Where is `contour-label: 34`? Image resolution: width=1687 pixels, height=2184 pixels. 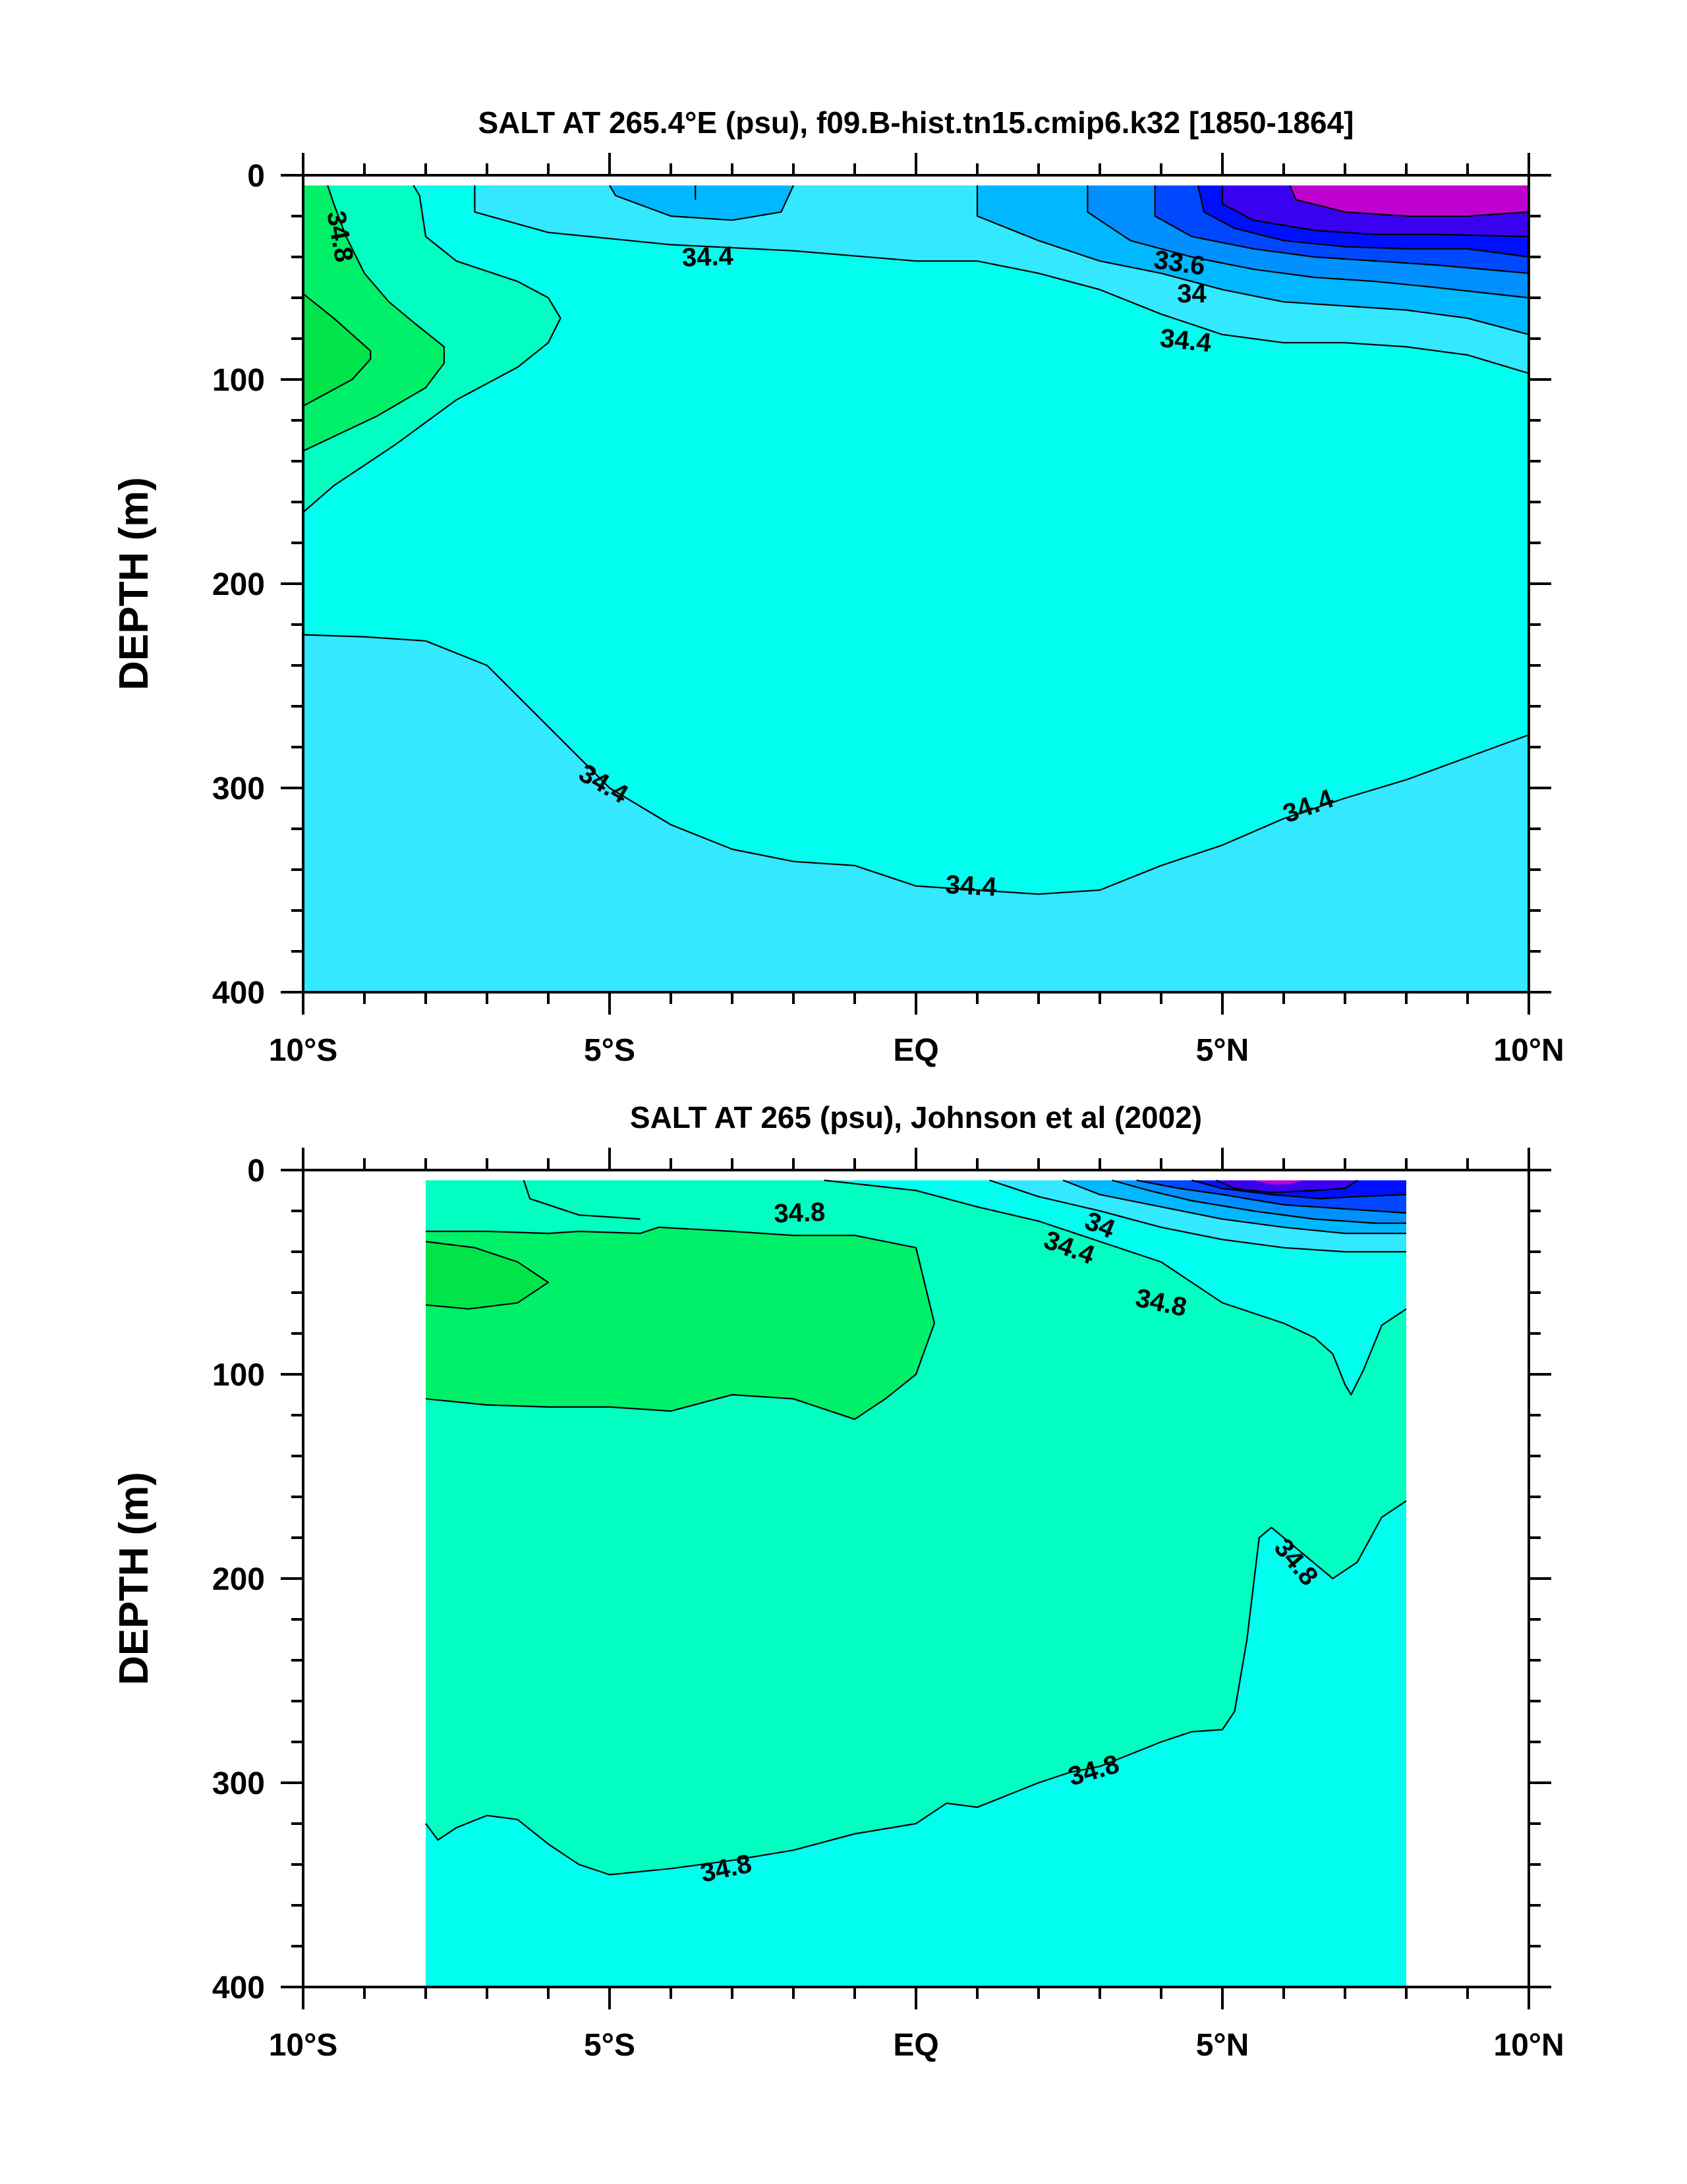
contour-label: 34 is located at coordinates (1192, 293).